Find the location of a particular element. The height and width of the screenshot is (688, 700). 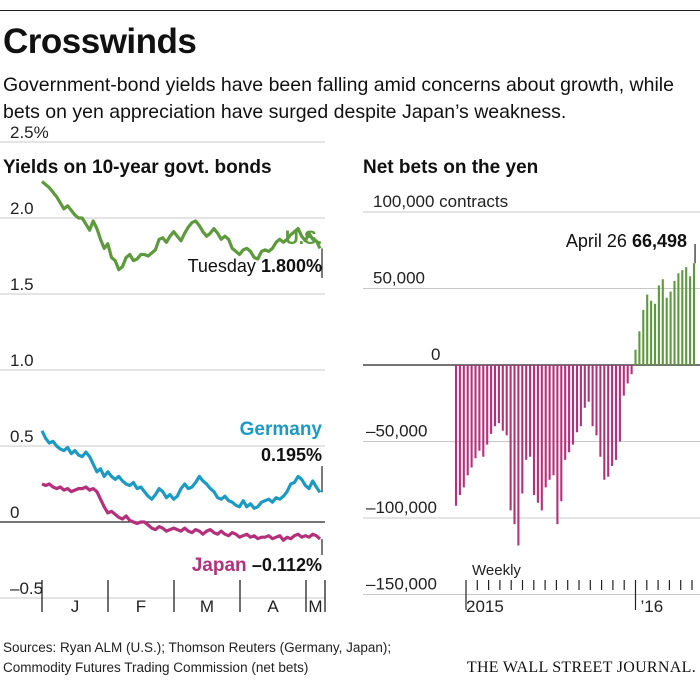

bets-x-tick-label: 2015 is located at coordinates (485, 606).